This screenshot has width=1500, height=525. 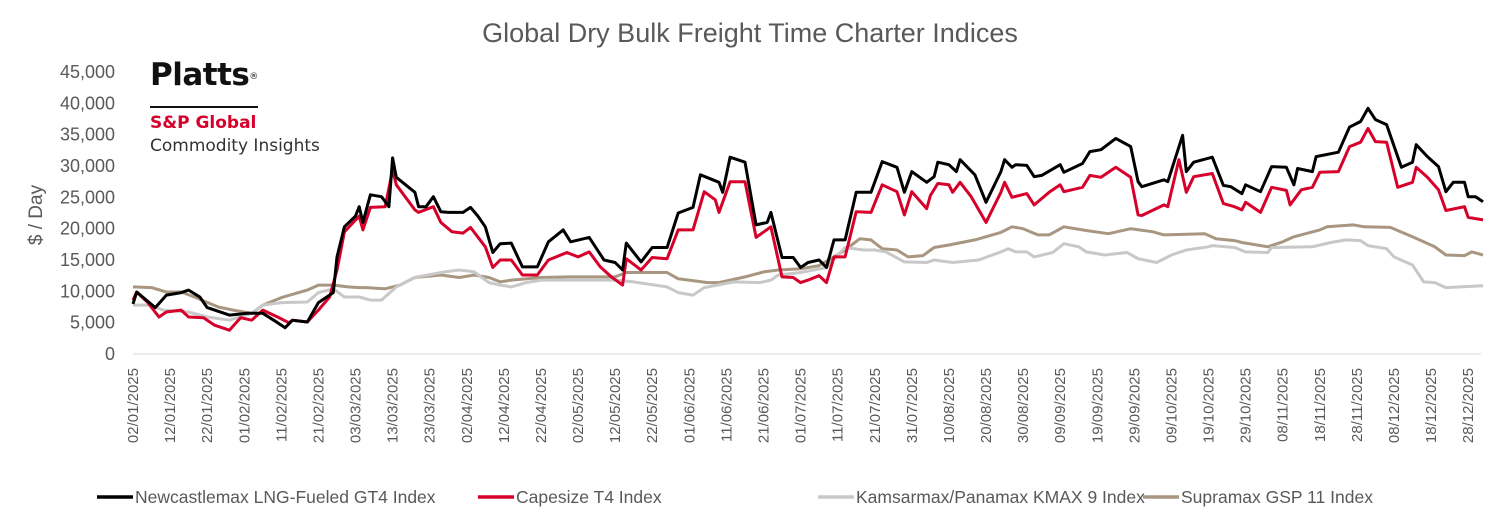 What do you see at coordinates (1431, 405) in the screenshot?
I see `x-tick-label: 18/12/2025` at bounding box center [1431, 405].